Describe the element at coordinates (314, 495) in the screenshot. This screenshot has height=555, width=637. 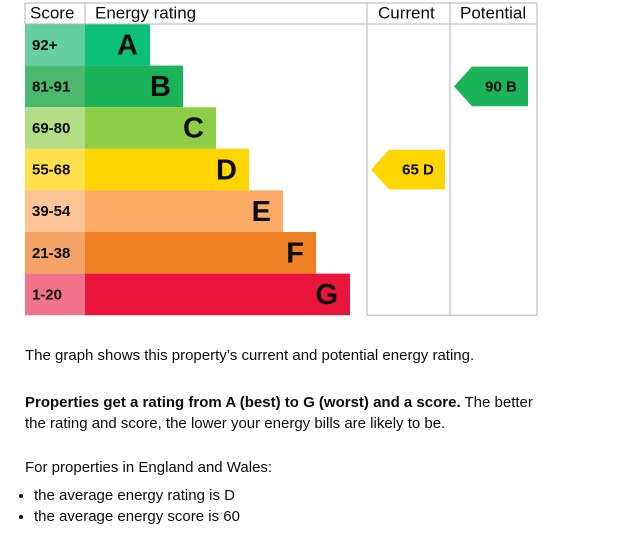
I see `bullet: the average energy rating is D` at that location.